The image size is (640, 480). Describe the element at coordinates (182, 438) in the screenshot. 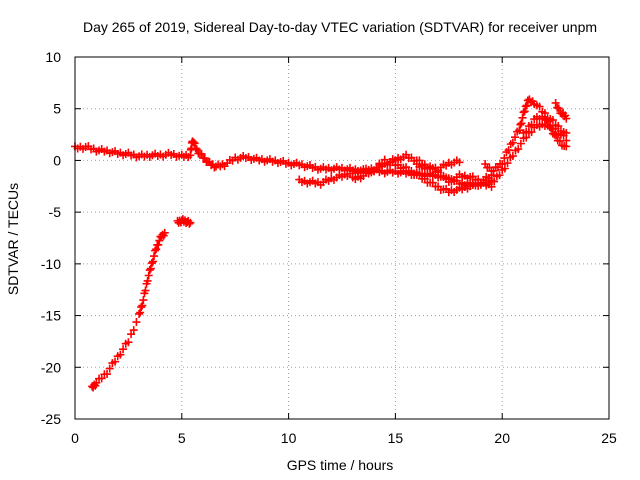

I see `x-tick-label: 5` at that location.